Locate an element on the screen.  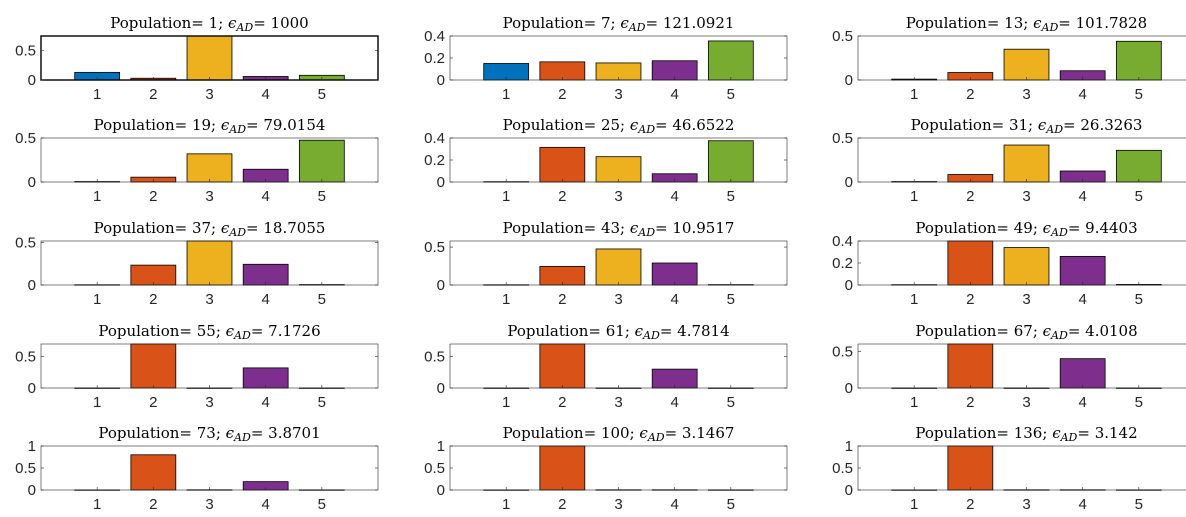
title-n: 43 is located at coordinates (610, 228).